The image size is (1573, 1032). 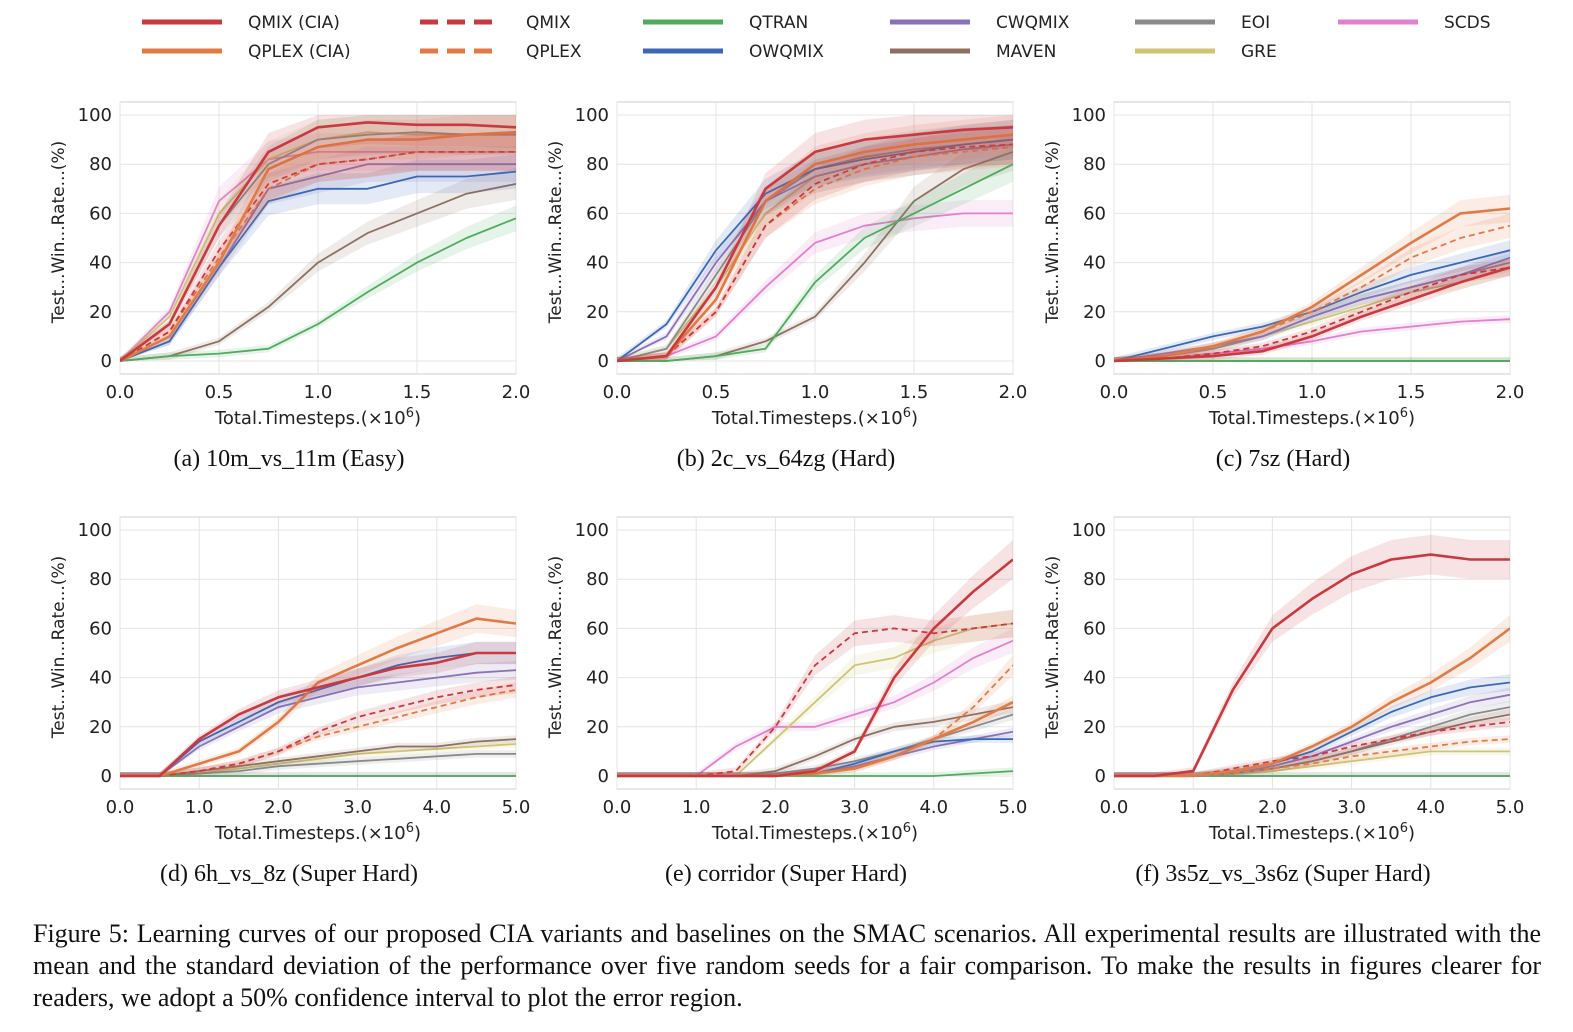 I want to click on legend-item-gre: GRE, so click(x=1206, y=52).